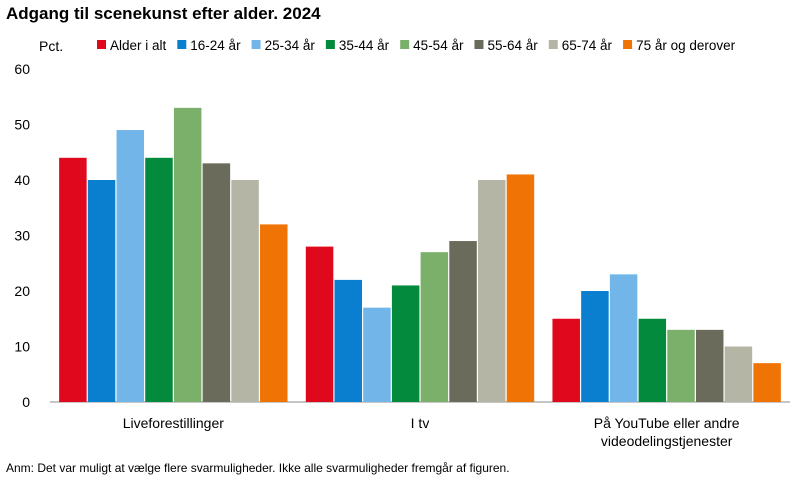 Image resolution: width=800 pixels, height=480 pixels. I want to click on legend-label: 65-74 år, so click(587, 45).